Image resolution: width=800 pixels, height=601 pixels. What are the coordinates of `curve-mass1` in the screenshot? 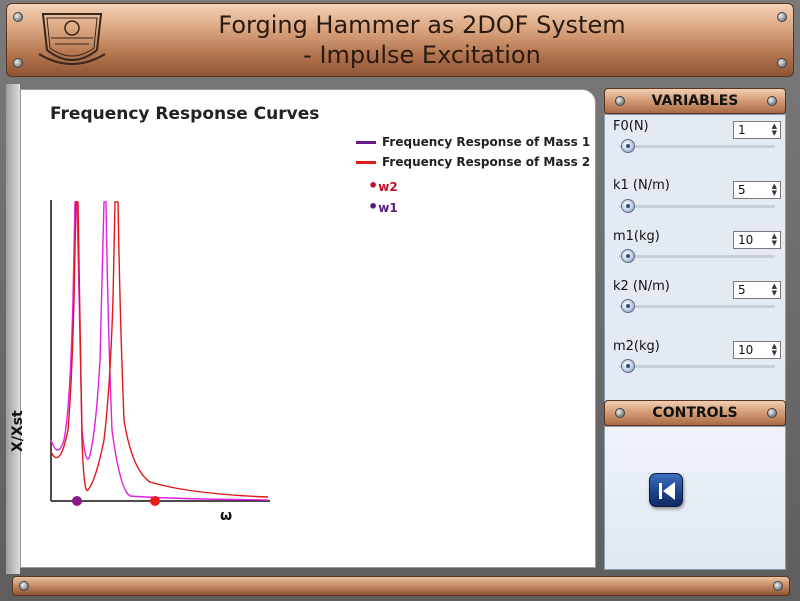 It's located at (159, 351).